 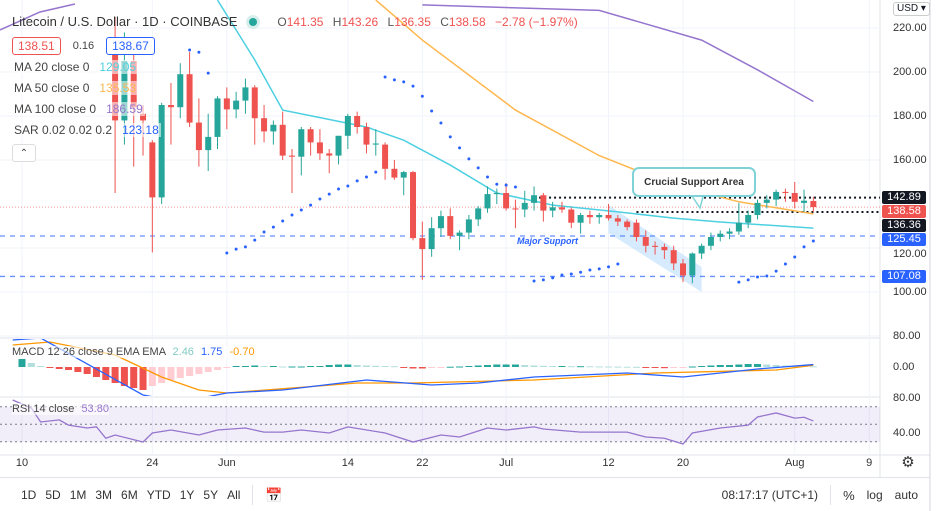 I want to click on calendar-goto-icon: 📅, so click(x=274, y=494).